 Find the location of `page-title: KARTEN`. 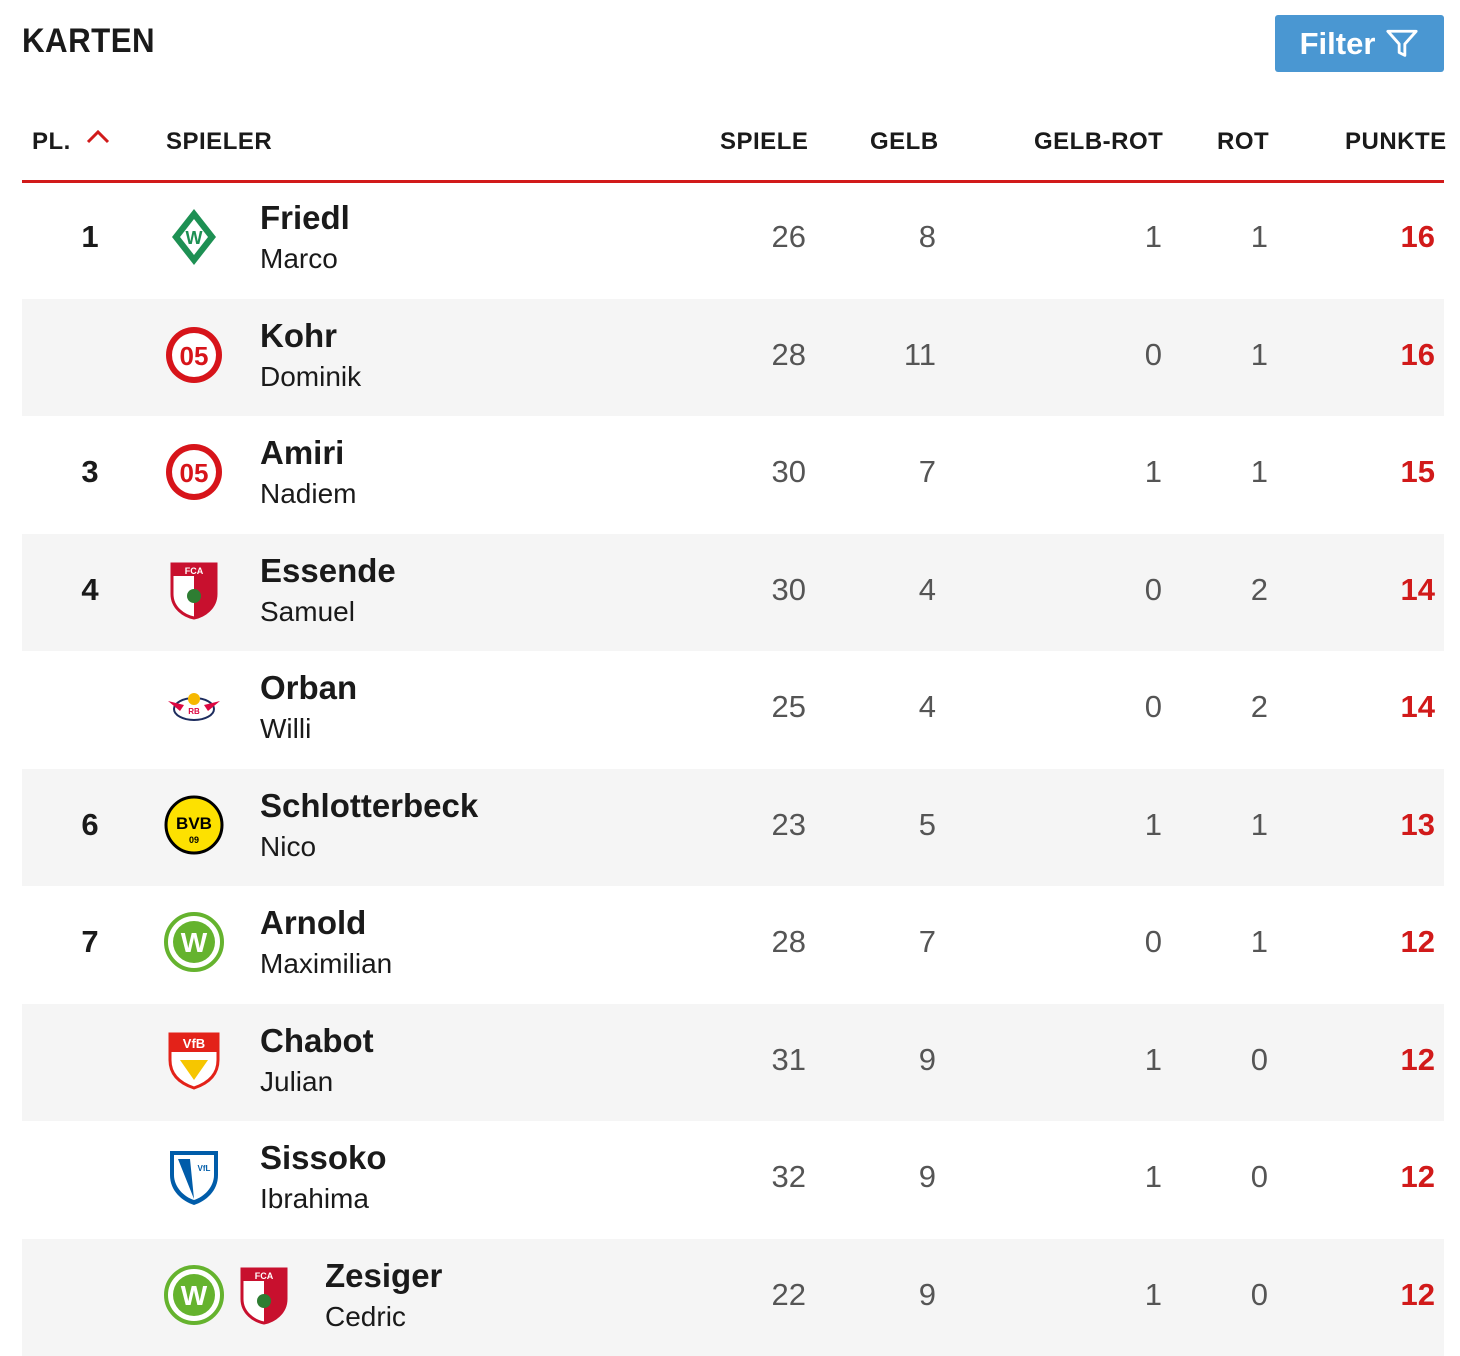

page-title: KARTEN is located at coordinates (89, 41).